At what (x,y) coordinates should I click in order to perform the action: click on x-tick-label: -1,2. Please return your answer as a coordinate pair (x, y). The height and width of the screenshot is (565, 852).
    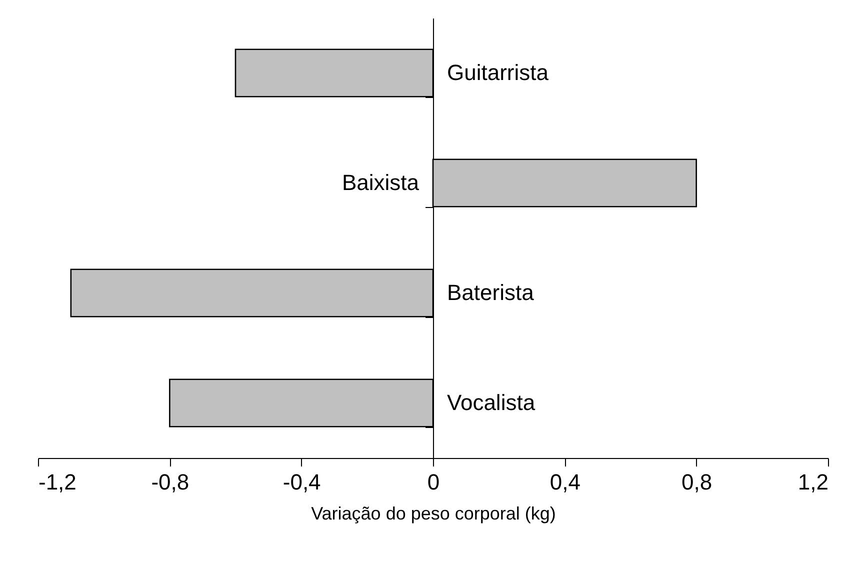
    Looking at the image, I should click on (57, 482).